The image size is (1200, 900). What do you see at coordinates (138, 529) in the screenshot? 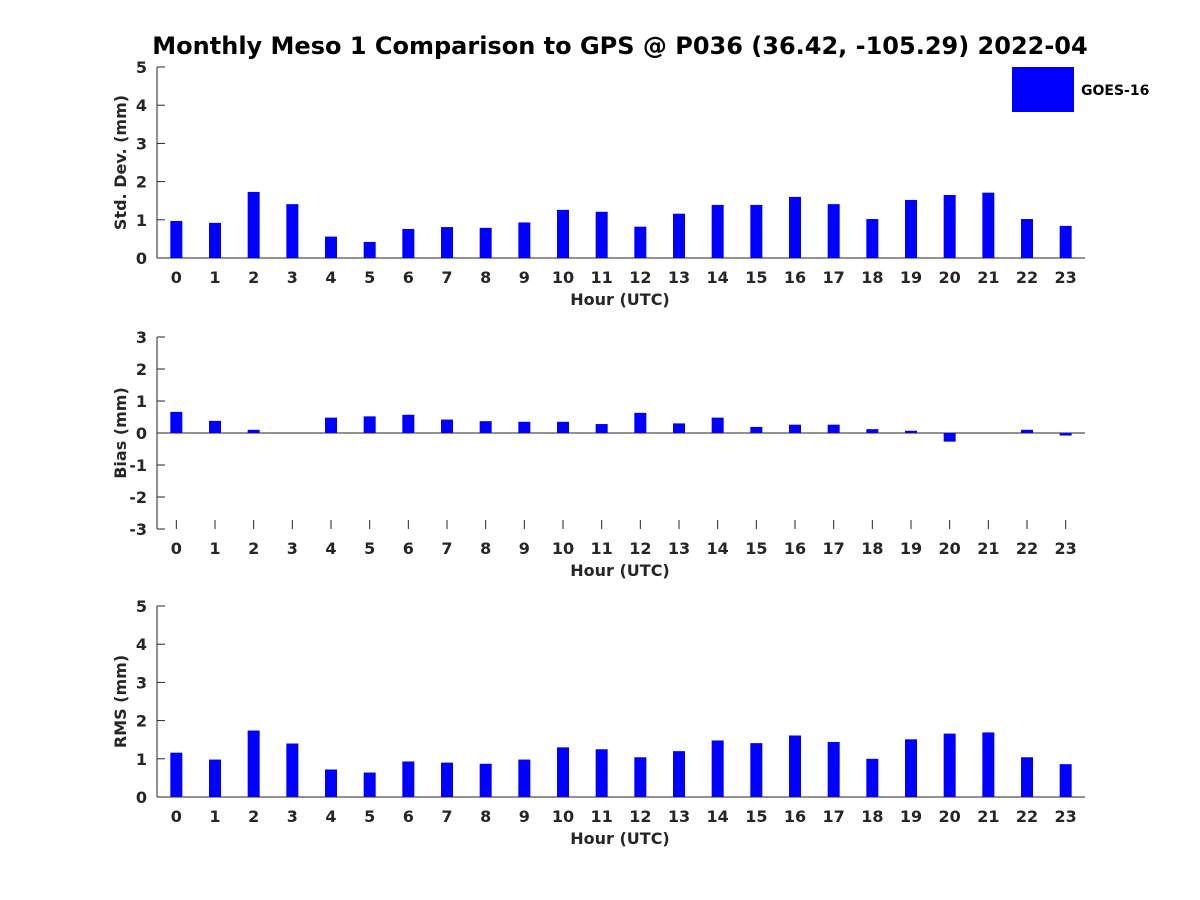
I see `y-tick-label: -3` at bounding box center [138, 529].